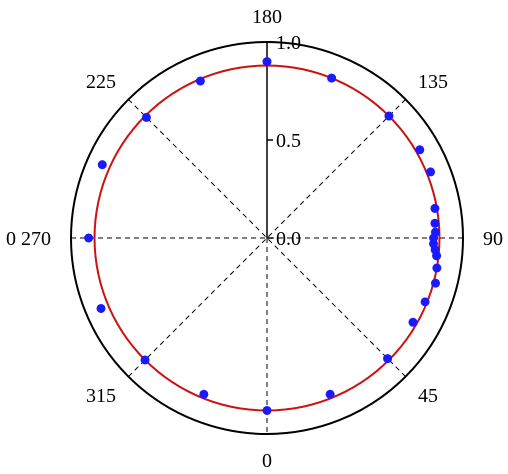 The width and height of the screenshot is (508, 474). Describe the element at coordinates (28, 239) in the screenshot. I see `angle-tick-label: 0 270` at that location.